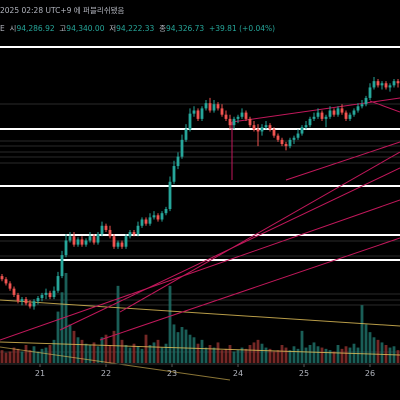 This screenshot has height=400, width=400. What do you see at coordinates (370, 373) in the screenshot?
I see `x-tick-label: 26` at bounding box center [370, 373].